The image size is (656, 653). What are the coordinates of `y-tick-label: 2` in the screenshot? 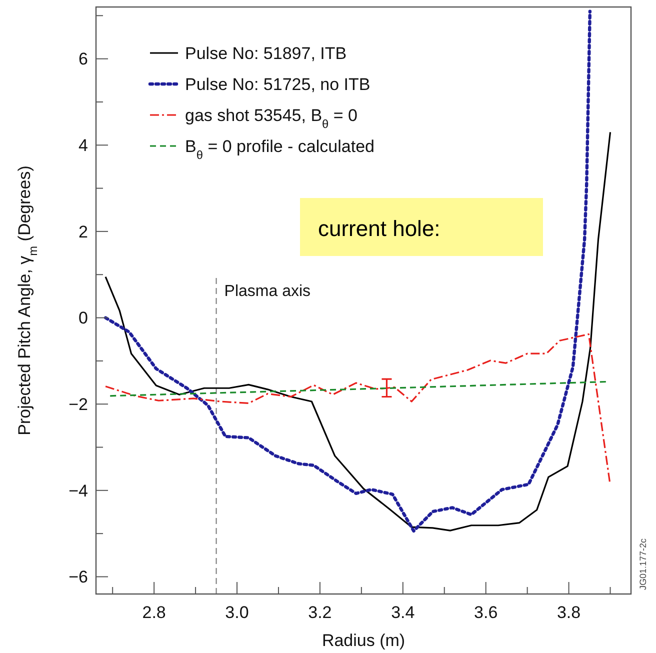 It's located at (83, 232).